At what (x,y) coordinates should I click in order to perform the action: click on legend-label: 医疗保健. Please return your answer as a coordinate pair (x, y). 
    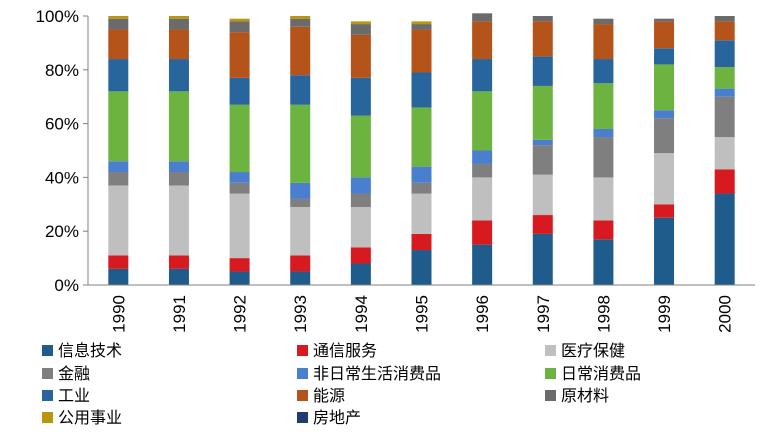
    Looking at the image, I should click on (593, 350).